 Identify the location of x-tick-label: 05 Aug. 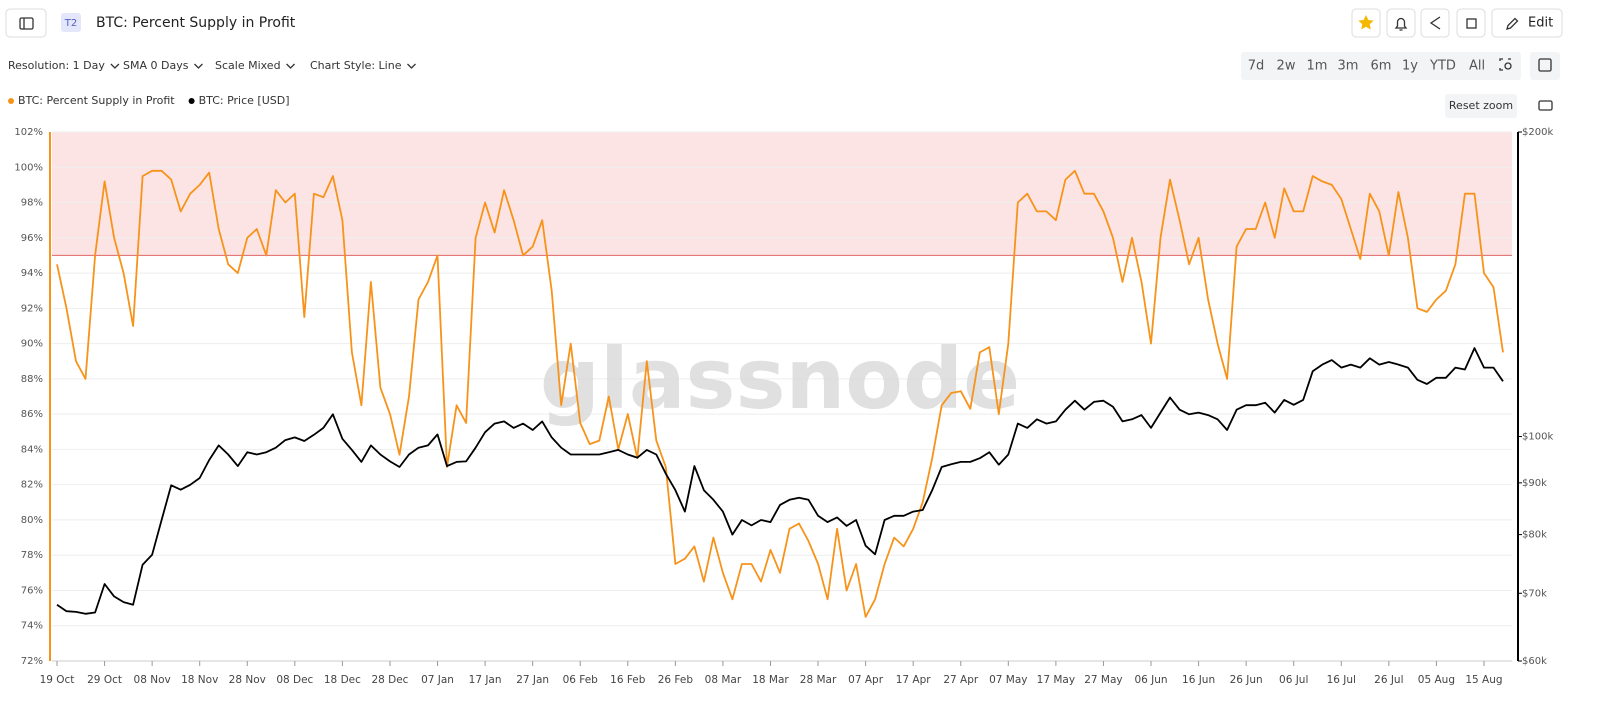
(1436, 680).